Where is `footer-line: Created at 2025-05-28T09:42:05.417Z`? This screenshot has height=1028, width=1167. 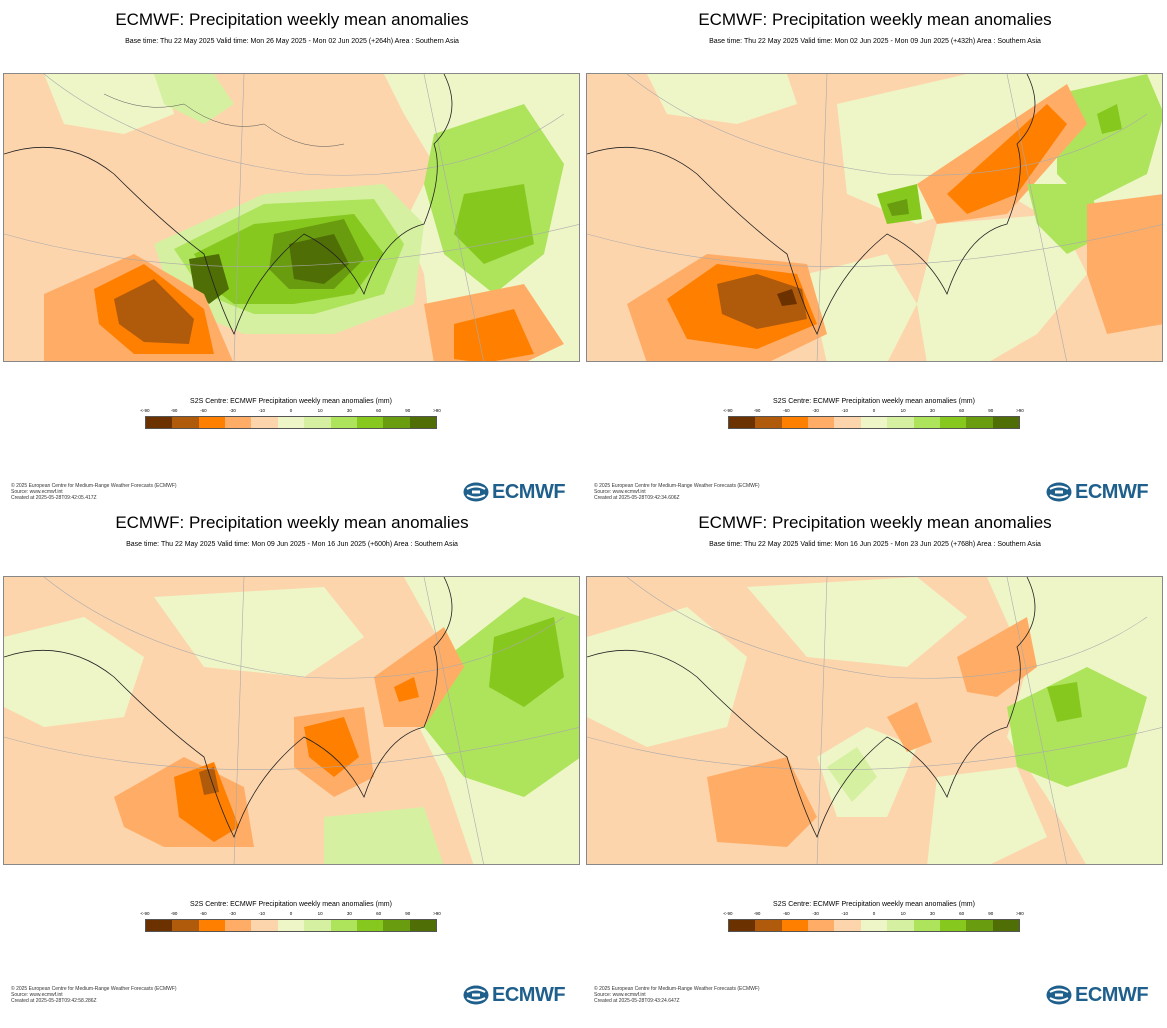
footer-line: Created at 2025-05-28T09:42:05.417Z is located at coordinates (54, 498).